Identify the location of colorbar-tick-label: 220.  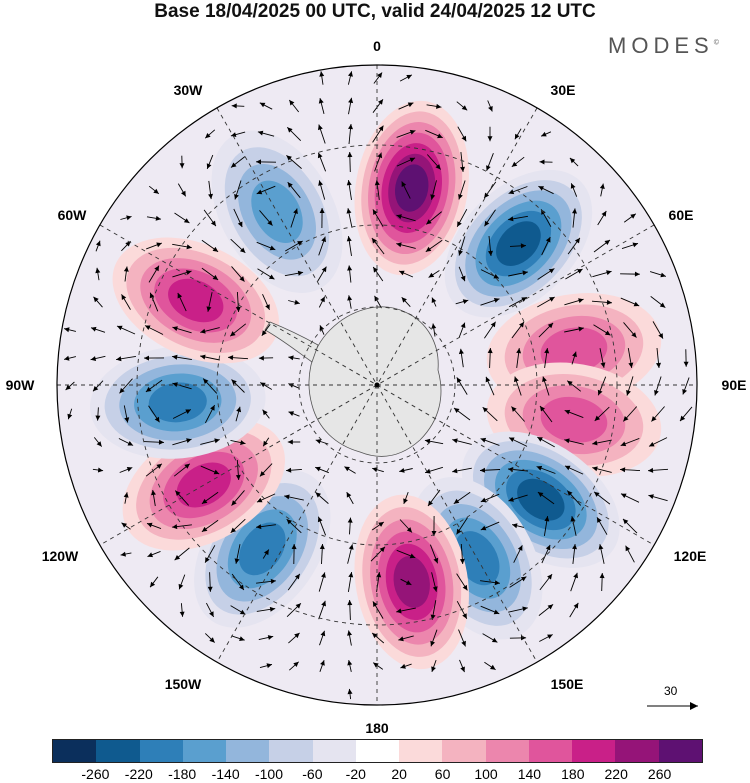
(616, 774).